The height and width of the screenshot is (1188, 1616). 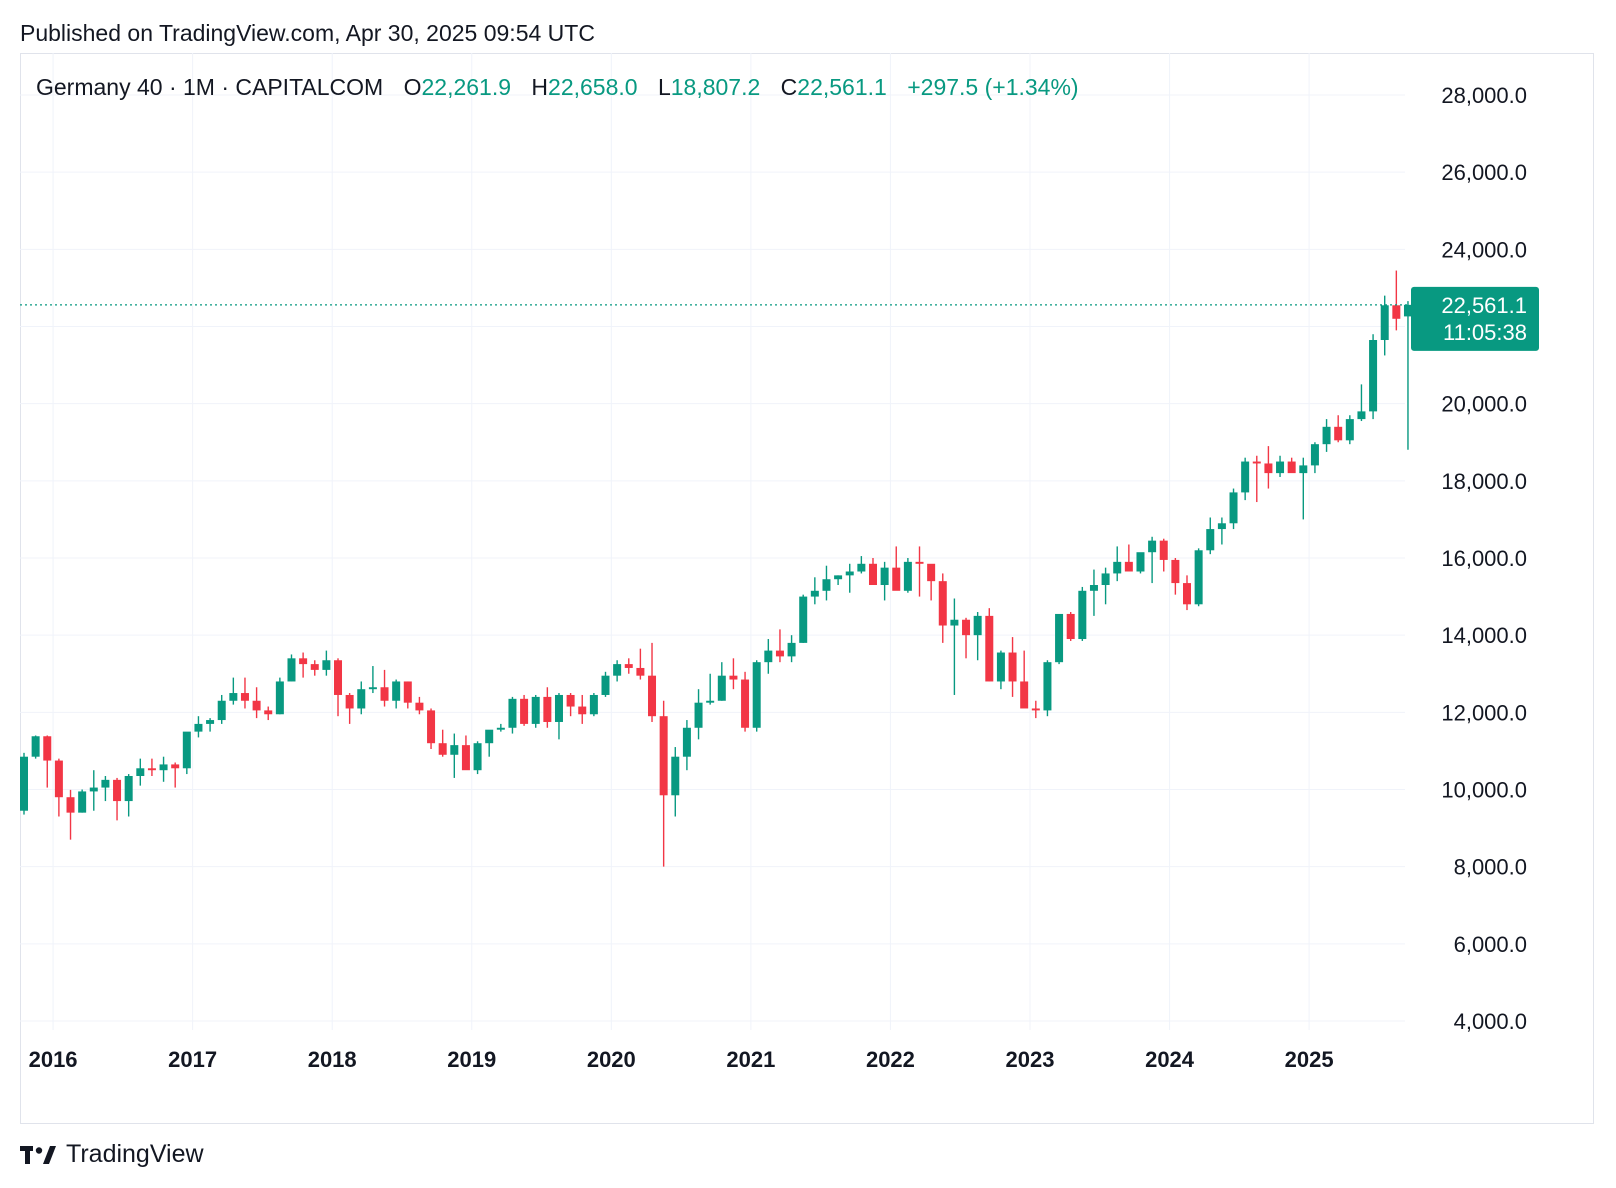 I want to click on x-tick-label: 2022, so click(x=890, y=1059).